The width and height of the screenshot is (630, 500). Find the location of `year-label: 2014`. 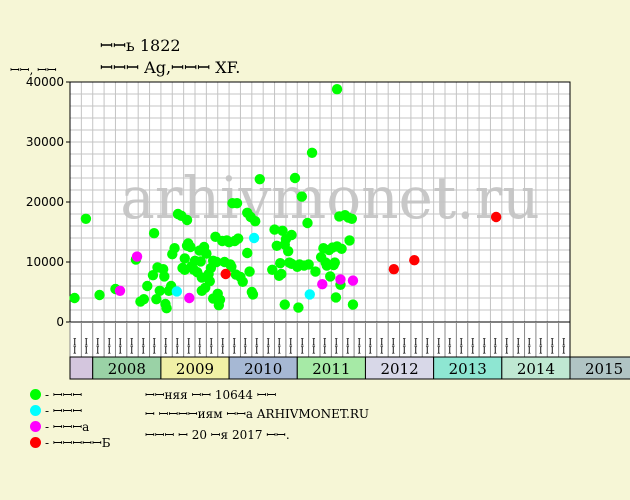

year-label: 2014 is located at coordinates (536, 369).